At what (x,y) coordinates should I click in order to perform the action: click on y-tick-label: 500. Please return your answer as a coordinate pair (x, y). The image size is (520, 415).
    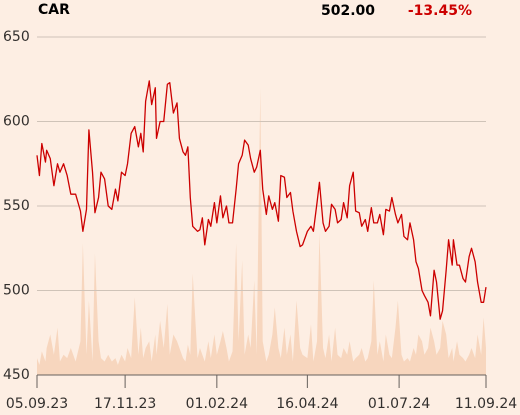
    Looking at the image, I should click on (16, 291).